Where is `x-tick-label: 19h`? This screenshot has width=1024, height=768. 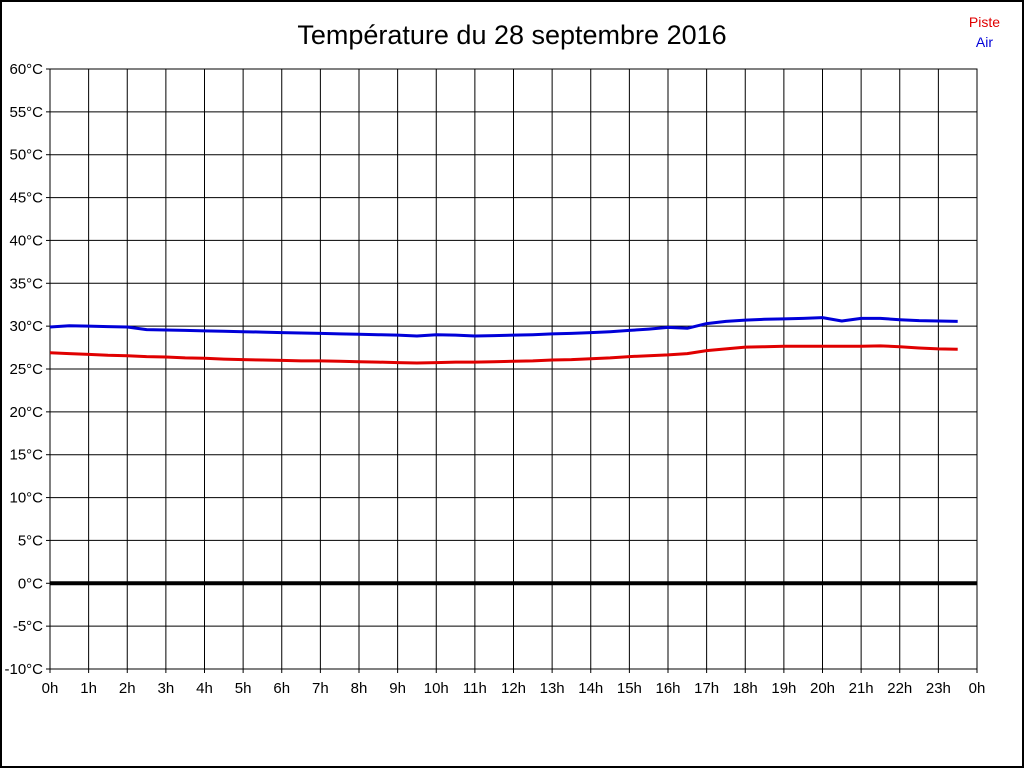 x-tick-label: 19h is located at coordinates (783, 688).